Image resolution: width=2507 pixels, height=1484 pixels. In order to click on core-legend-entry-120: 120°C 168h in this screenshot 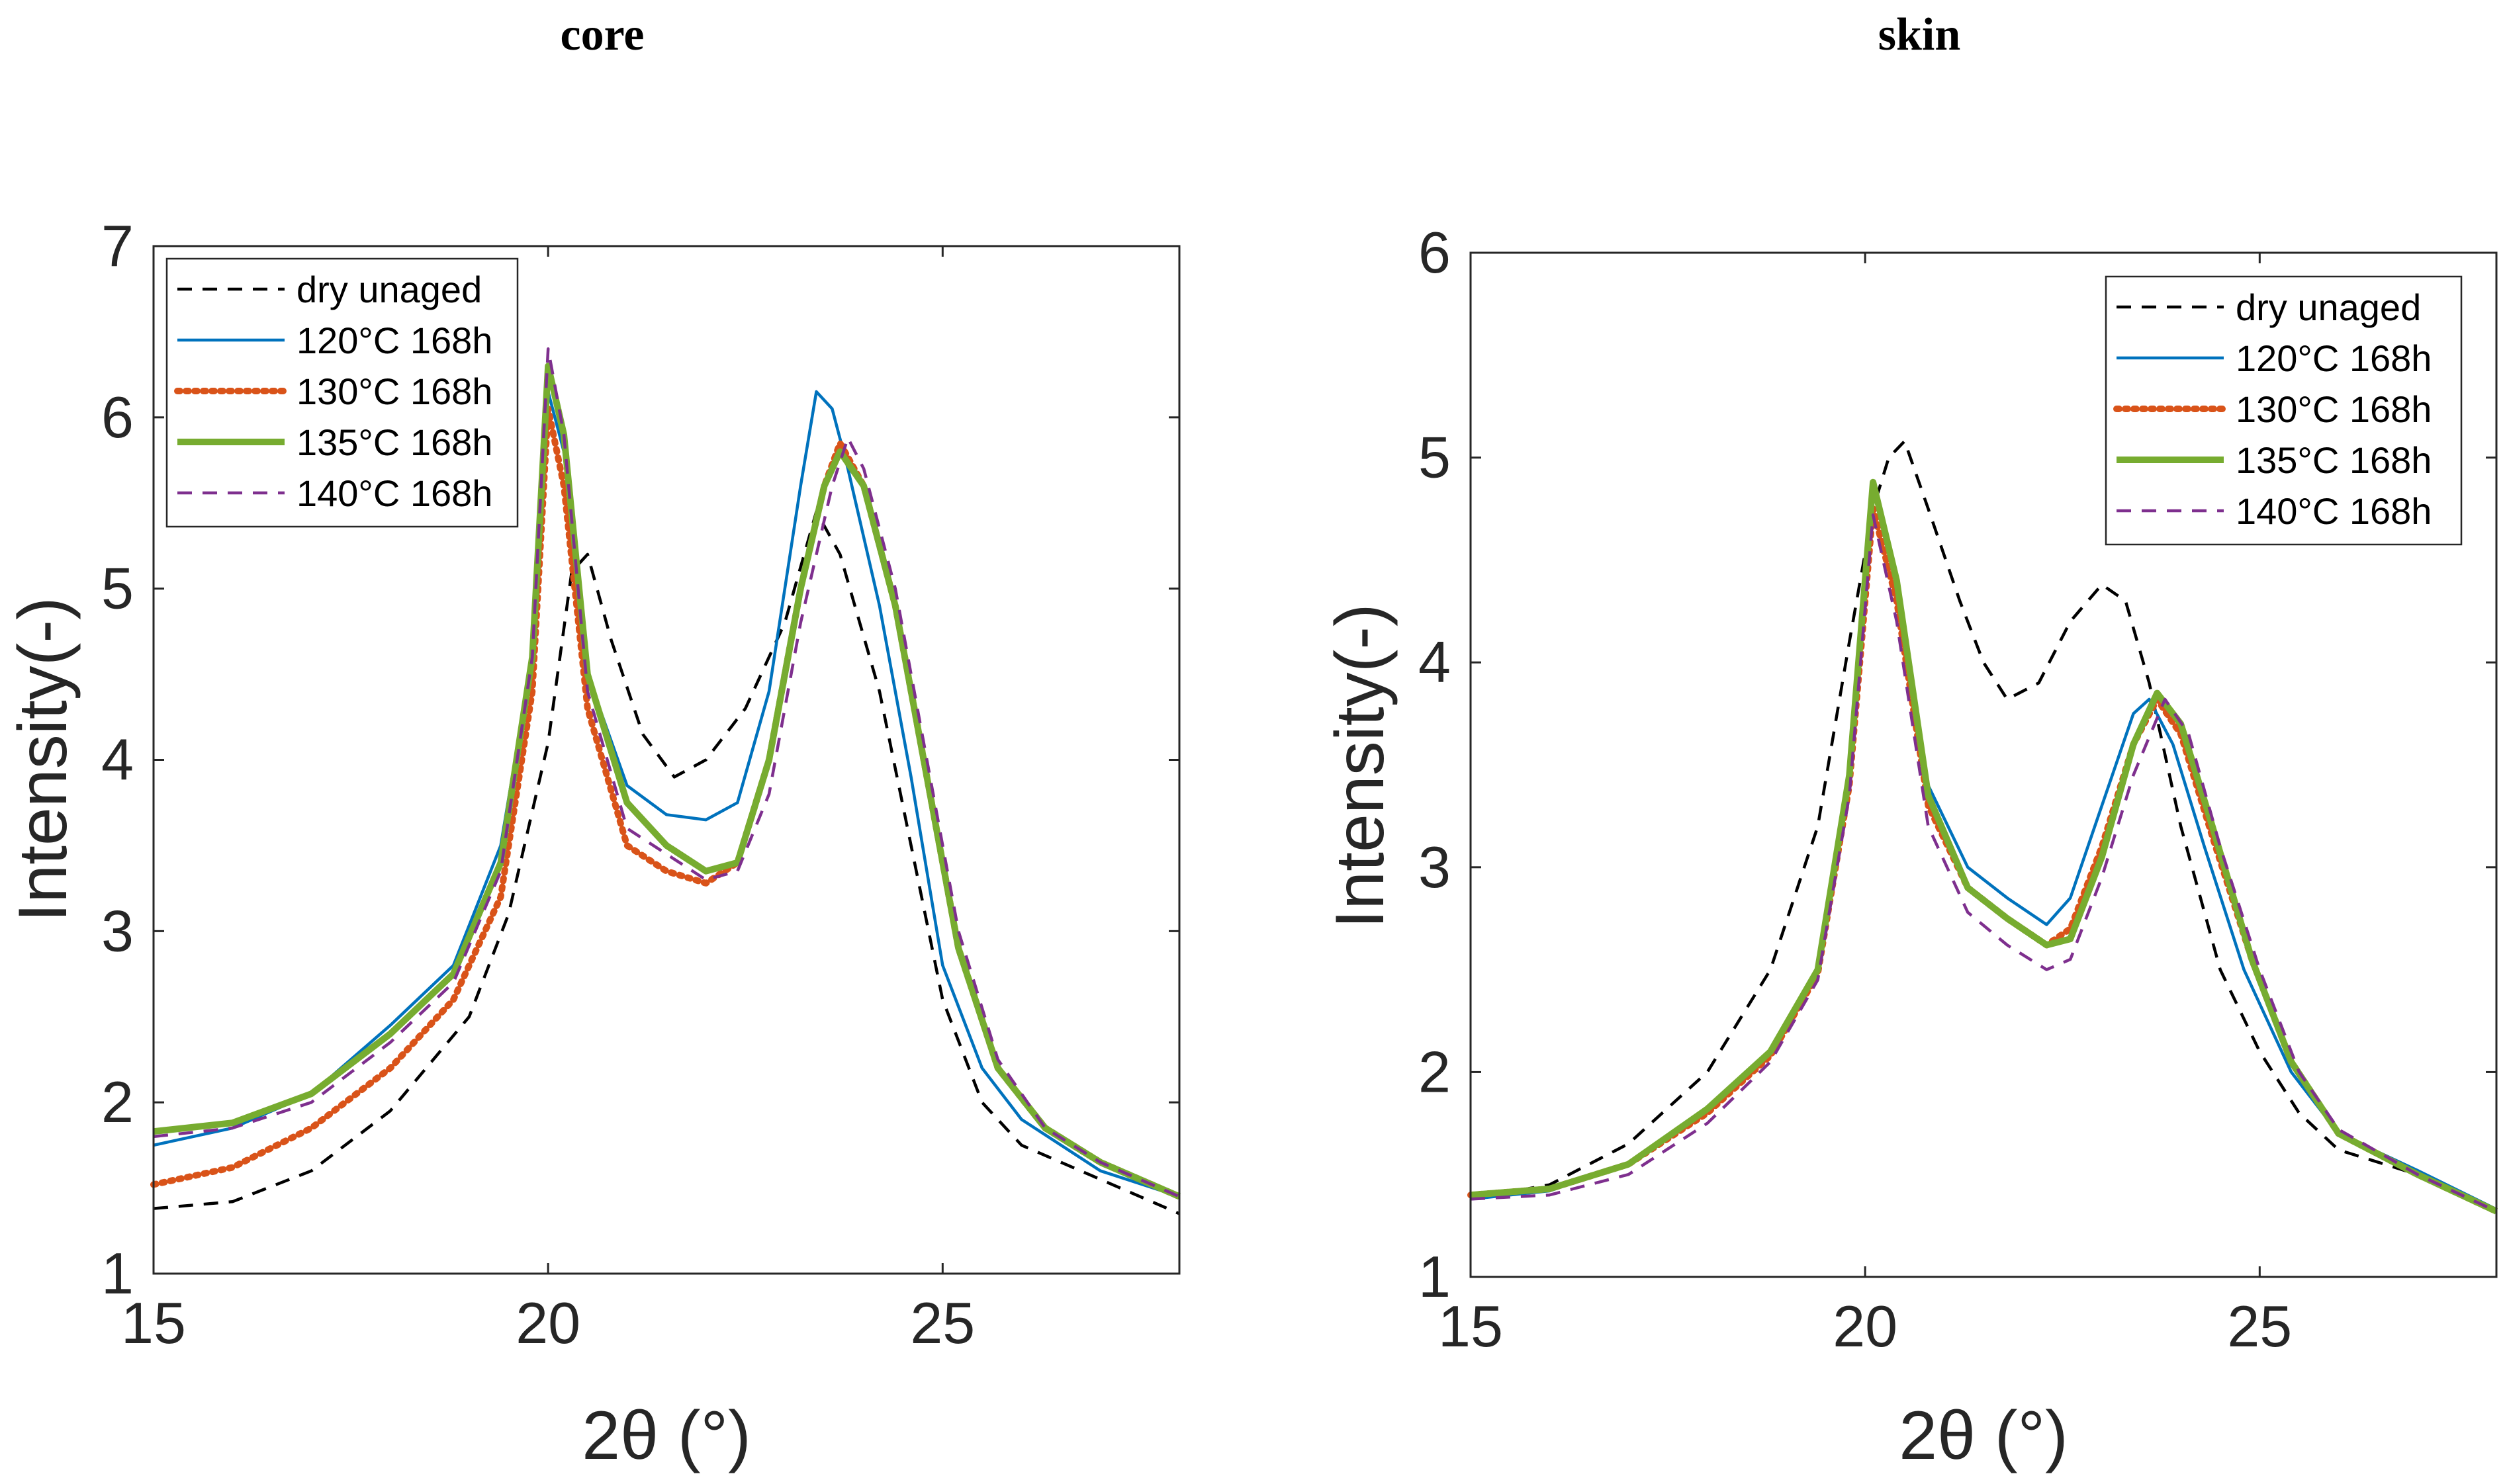, I will do `click(334, 340)`.